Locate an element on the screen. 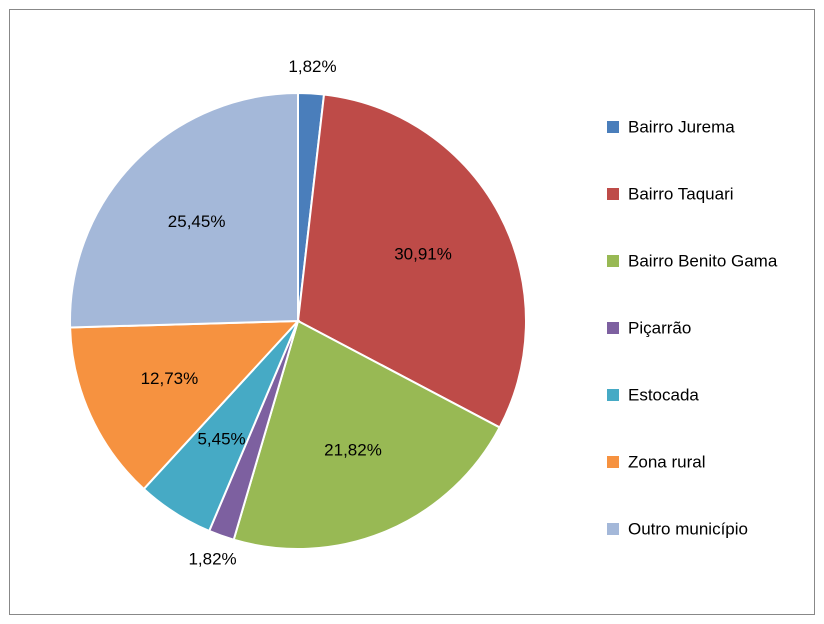 The height and width of the screenshot is (624, 824). legend-label: Zona rural is located at coordinates (666, 461).